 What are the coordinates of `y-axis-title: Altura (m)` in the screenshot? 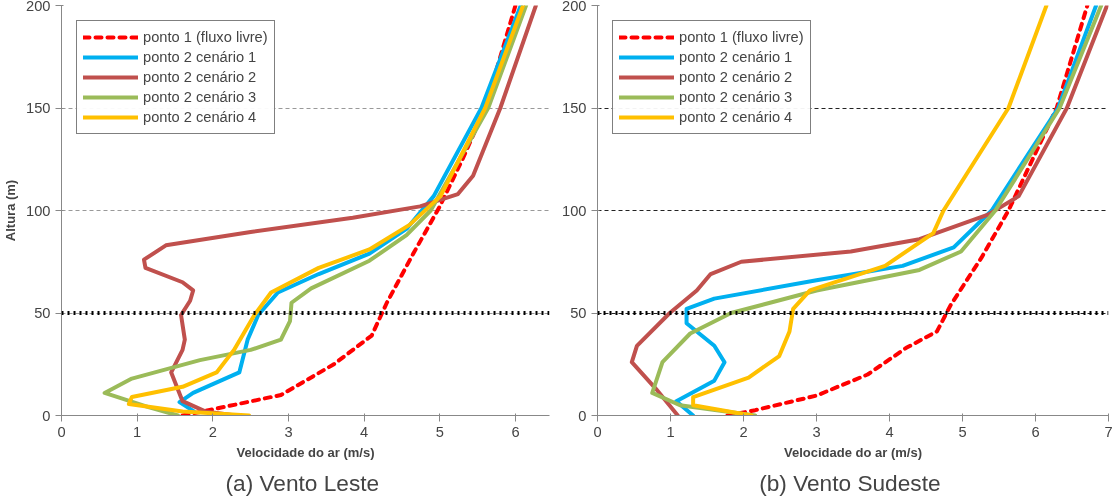 It's located at (11, 210).